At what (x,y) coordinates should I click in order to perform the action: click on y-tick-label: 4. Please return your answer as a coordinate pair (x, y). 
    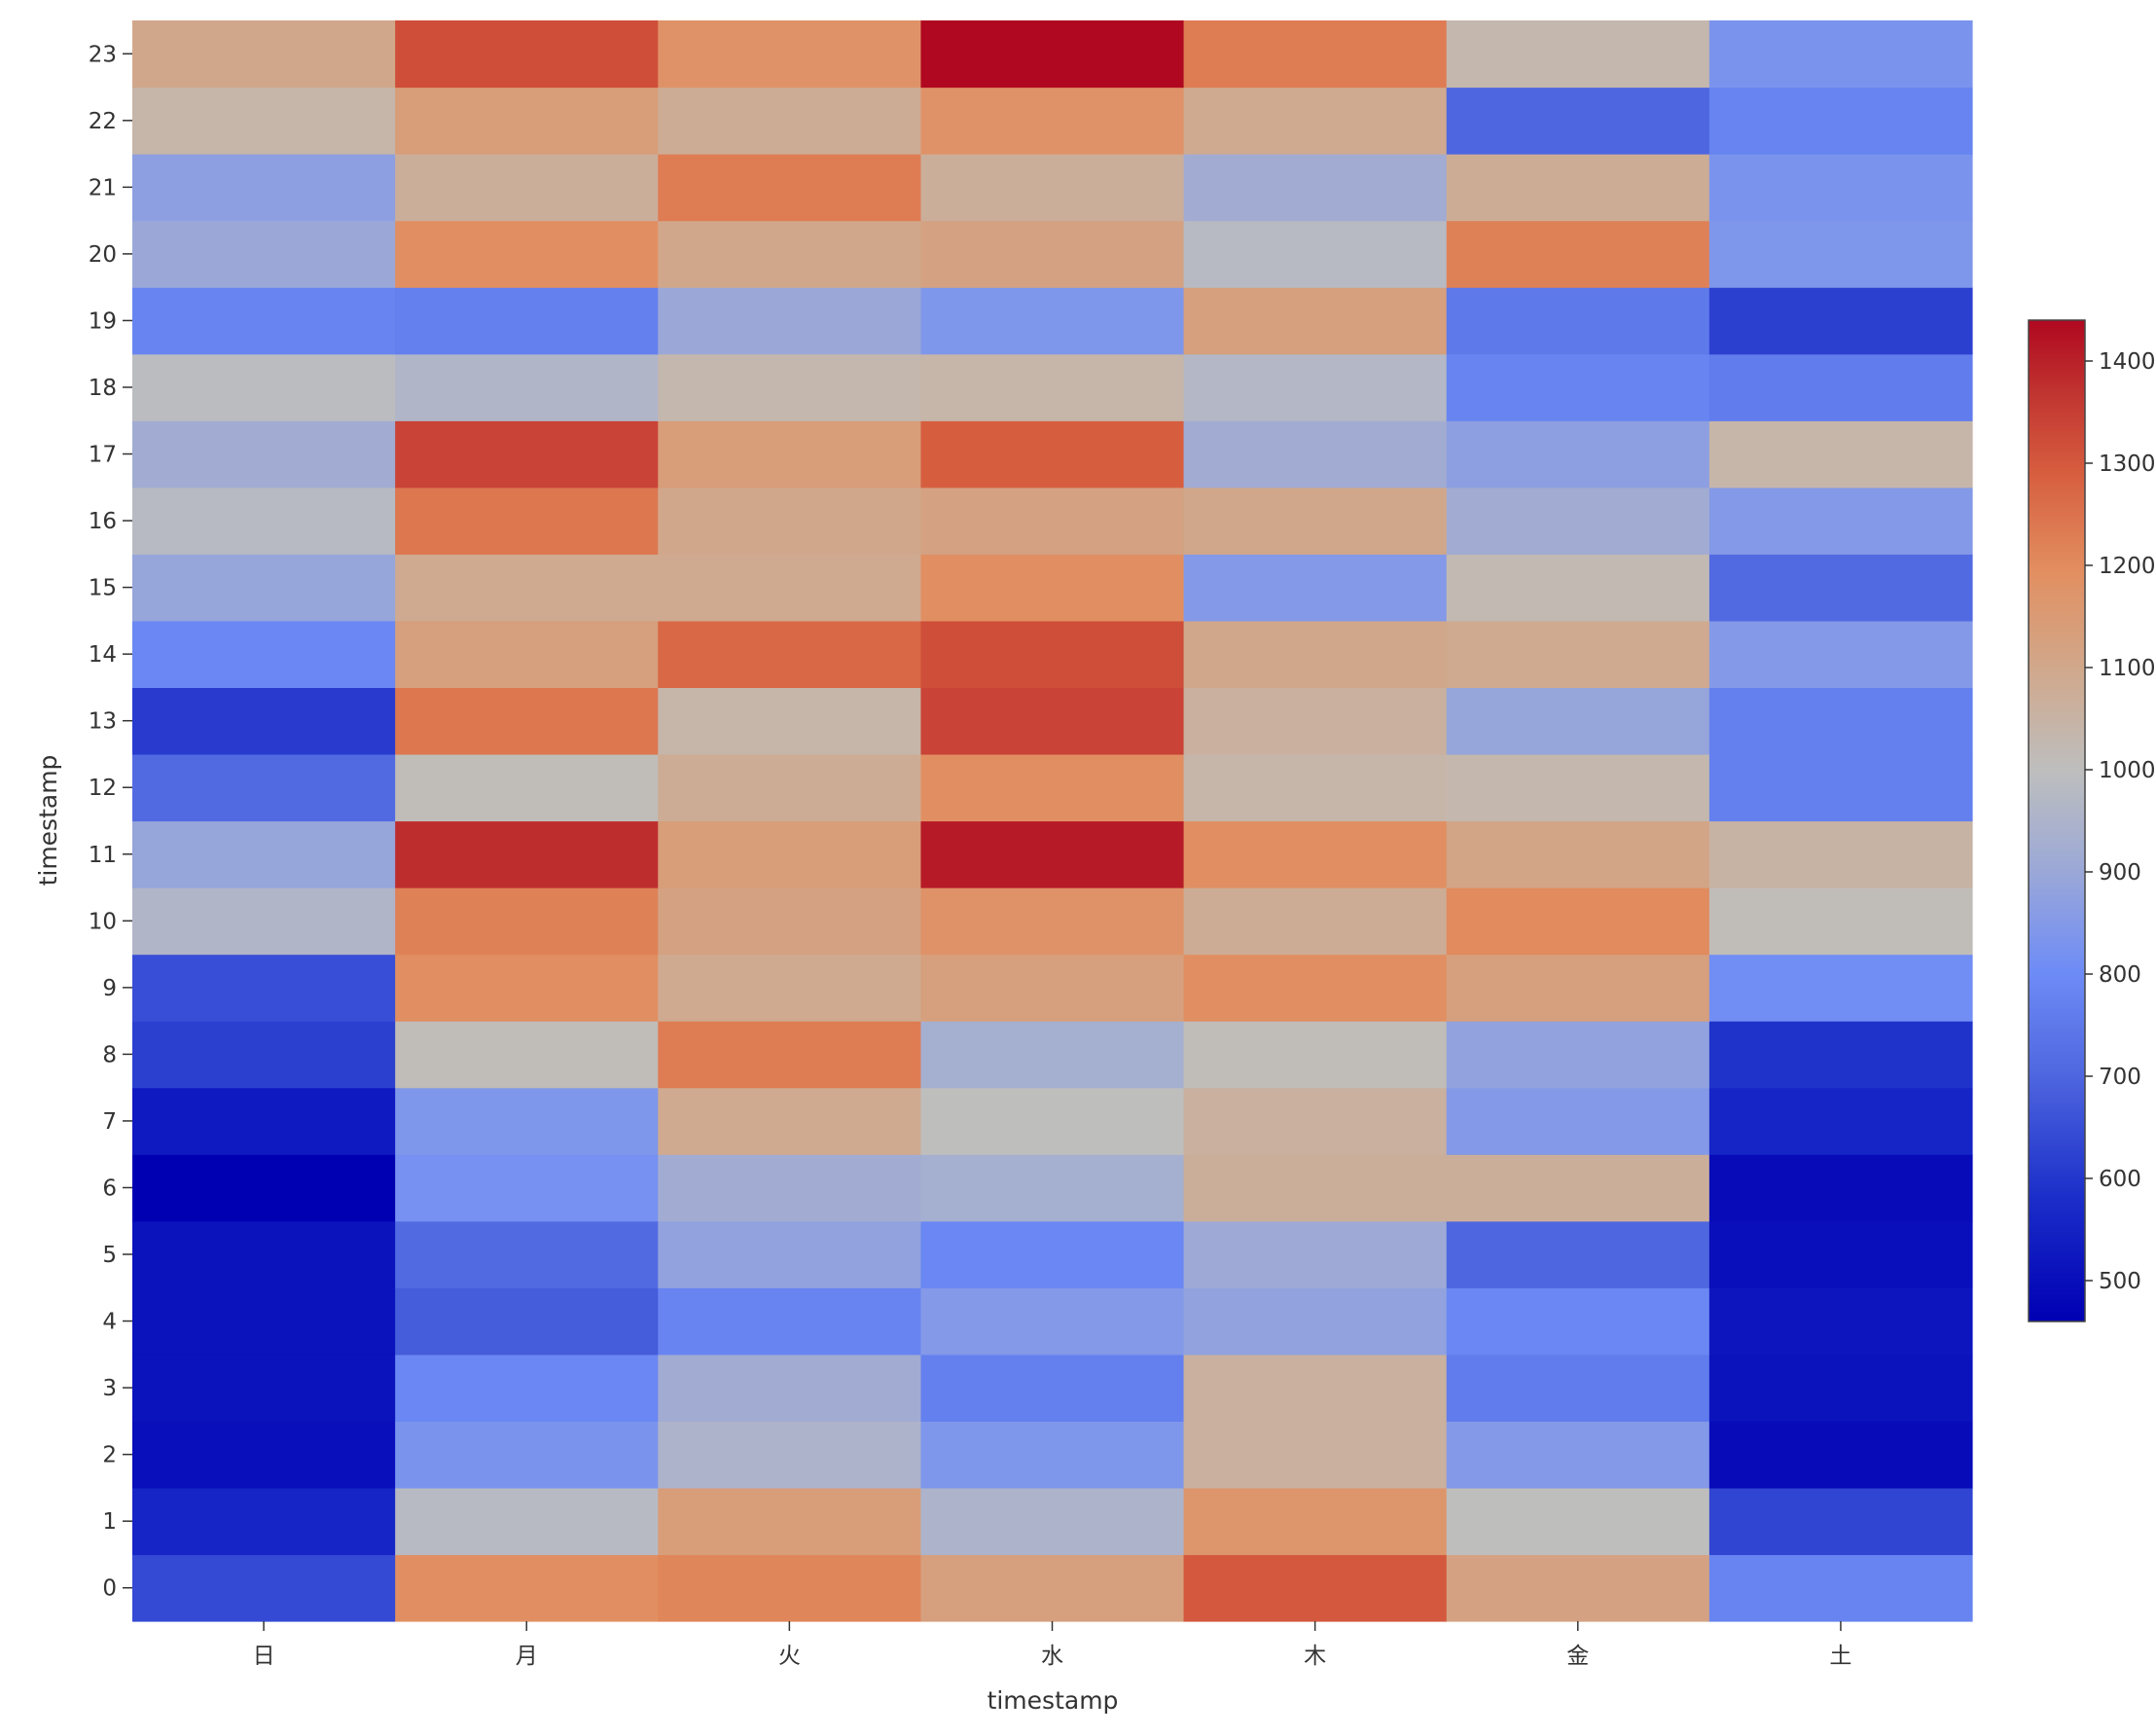
    Looking at the image, I should click on (109, 1322).